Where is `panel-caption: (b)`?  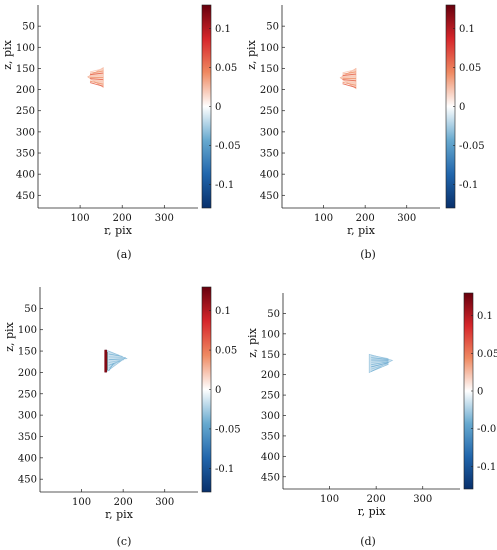
panel-caption: (b) is located at coordinates (368, 254).